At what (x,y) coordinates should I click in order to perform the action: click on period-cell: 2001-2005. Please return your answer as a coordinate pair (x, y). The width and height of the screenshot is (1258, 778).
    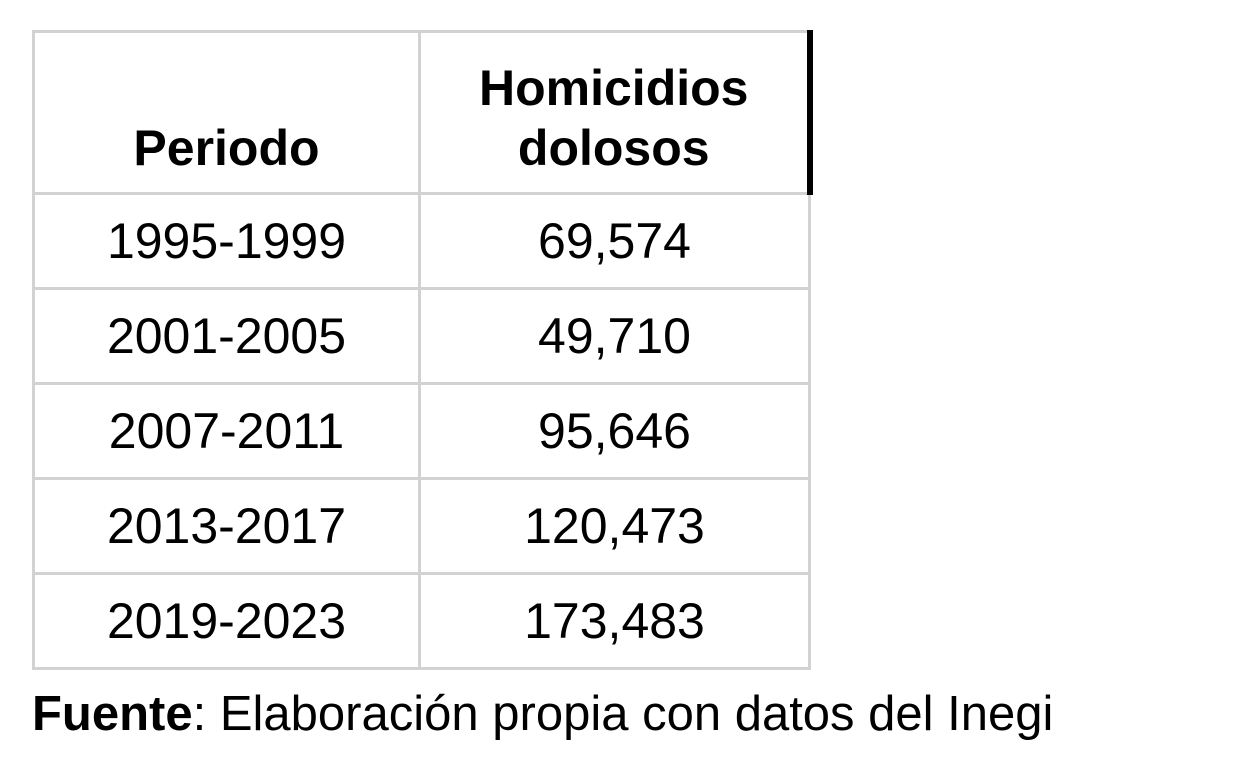
    Looking at the image, I should click on (226, 336).